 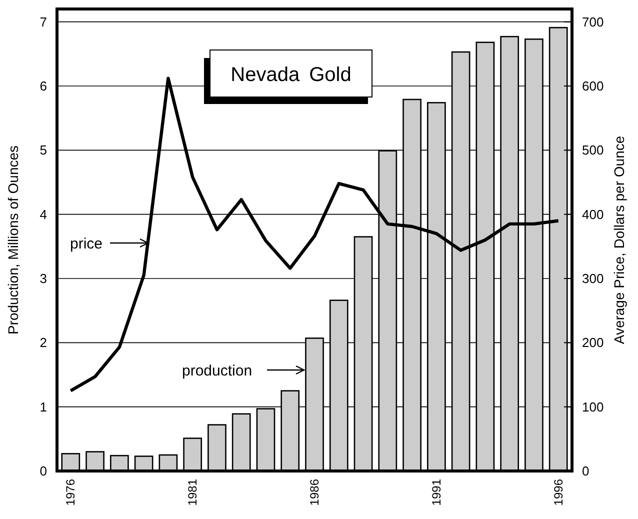 What do you see at coordinates (193, 492) in the screenshot?
I see `x-tick-label: 1981` at bounding box center [193, 492].